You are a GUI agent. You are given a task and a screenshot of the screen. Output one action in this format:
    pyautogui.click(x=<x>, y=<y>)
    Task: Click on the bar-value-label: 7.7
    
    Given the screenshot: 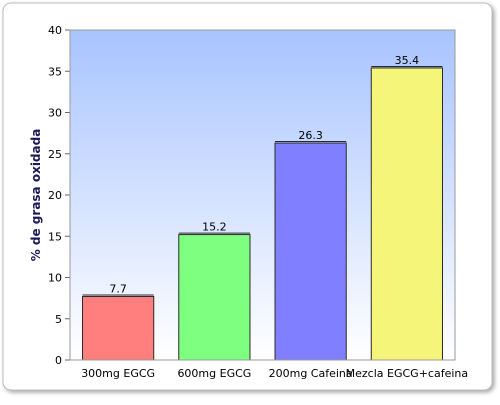 What is the action you would take?
    pyautogui.click(x=118, y=288)
    